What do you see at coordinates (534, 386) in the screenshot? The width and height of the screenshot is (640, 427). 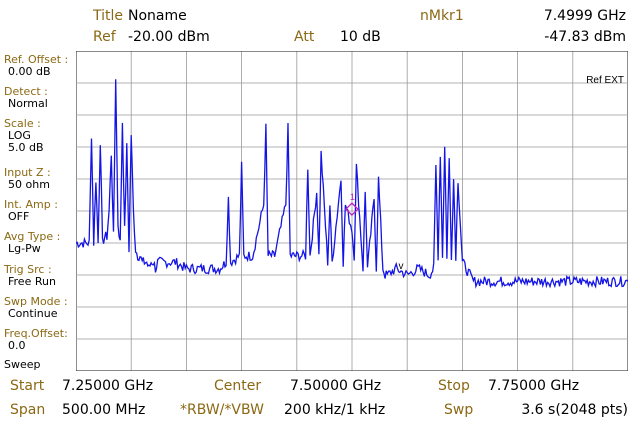 I see `stop-value: 7.75000 GHz` at bounding box center [534, 386].